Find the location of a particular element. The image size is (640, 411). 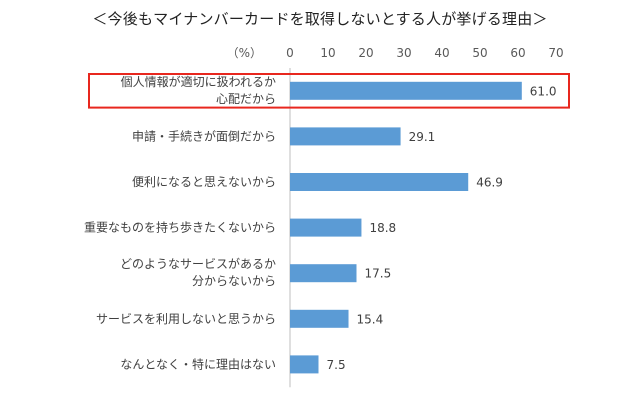

highlight-box is located at coordinates (329, 91).